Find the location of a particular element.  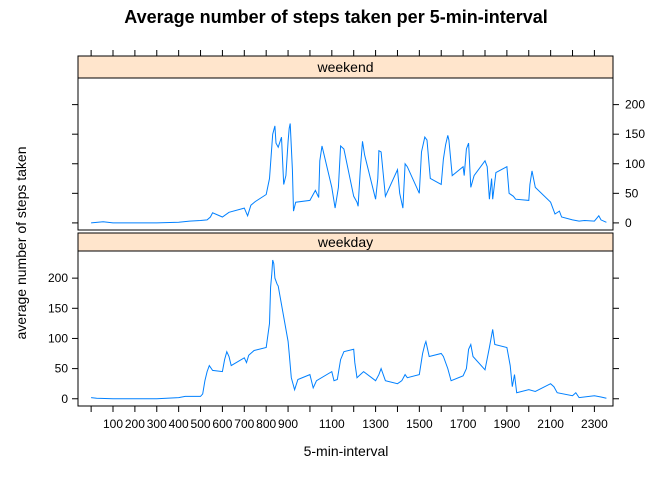

x-tick-label: 2300 is located at coordinates (594, 424).